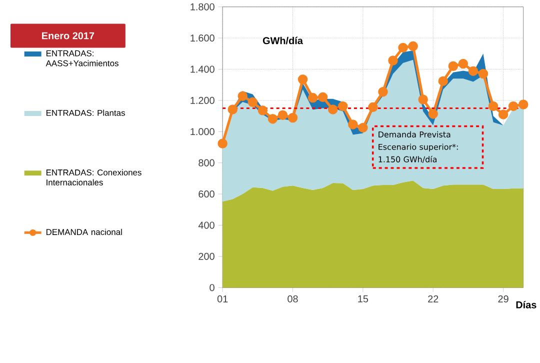 The height and width of the screenshot is (363, 540). I want to click on y-tick-label: 0, so click(212, 288).